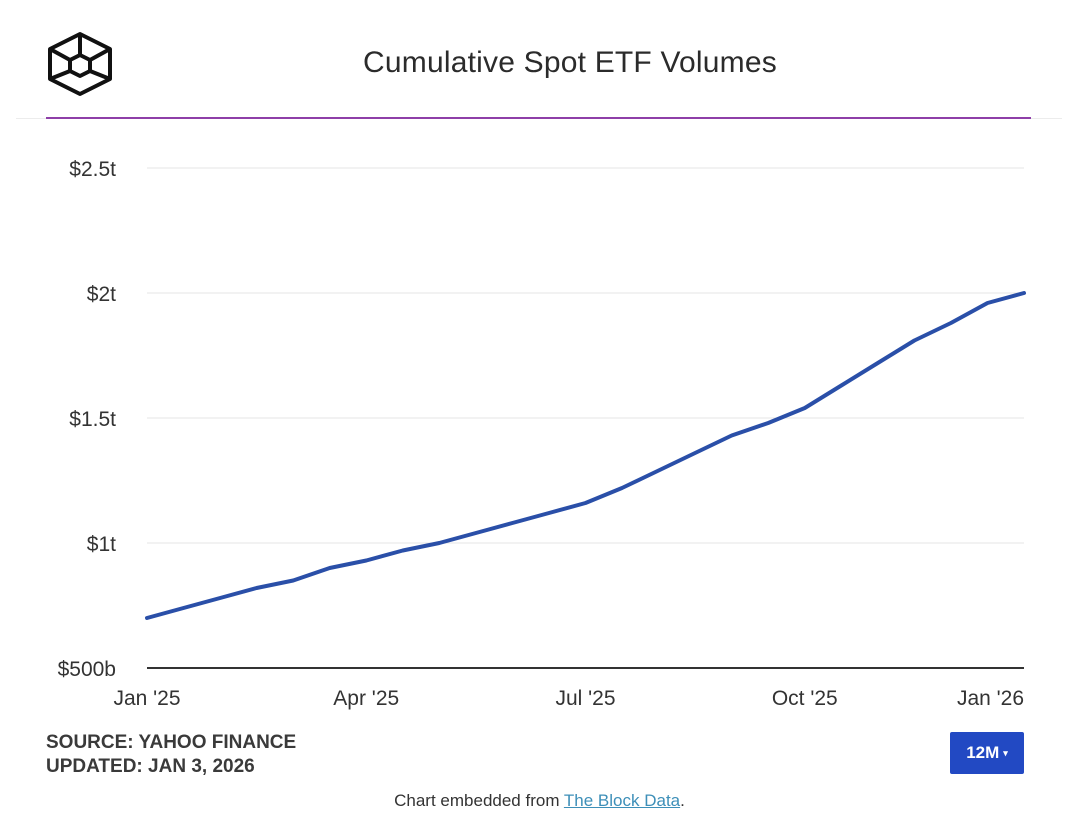  Describe the element at coordinates (101, 544) in the screenshot. I see `y-tick-label: $1t` at that location.